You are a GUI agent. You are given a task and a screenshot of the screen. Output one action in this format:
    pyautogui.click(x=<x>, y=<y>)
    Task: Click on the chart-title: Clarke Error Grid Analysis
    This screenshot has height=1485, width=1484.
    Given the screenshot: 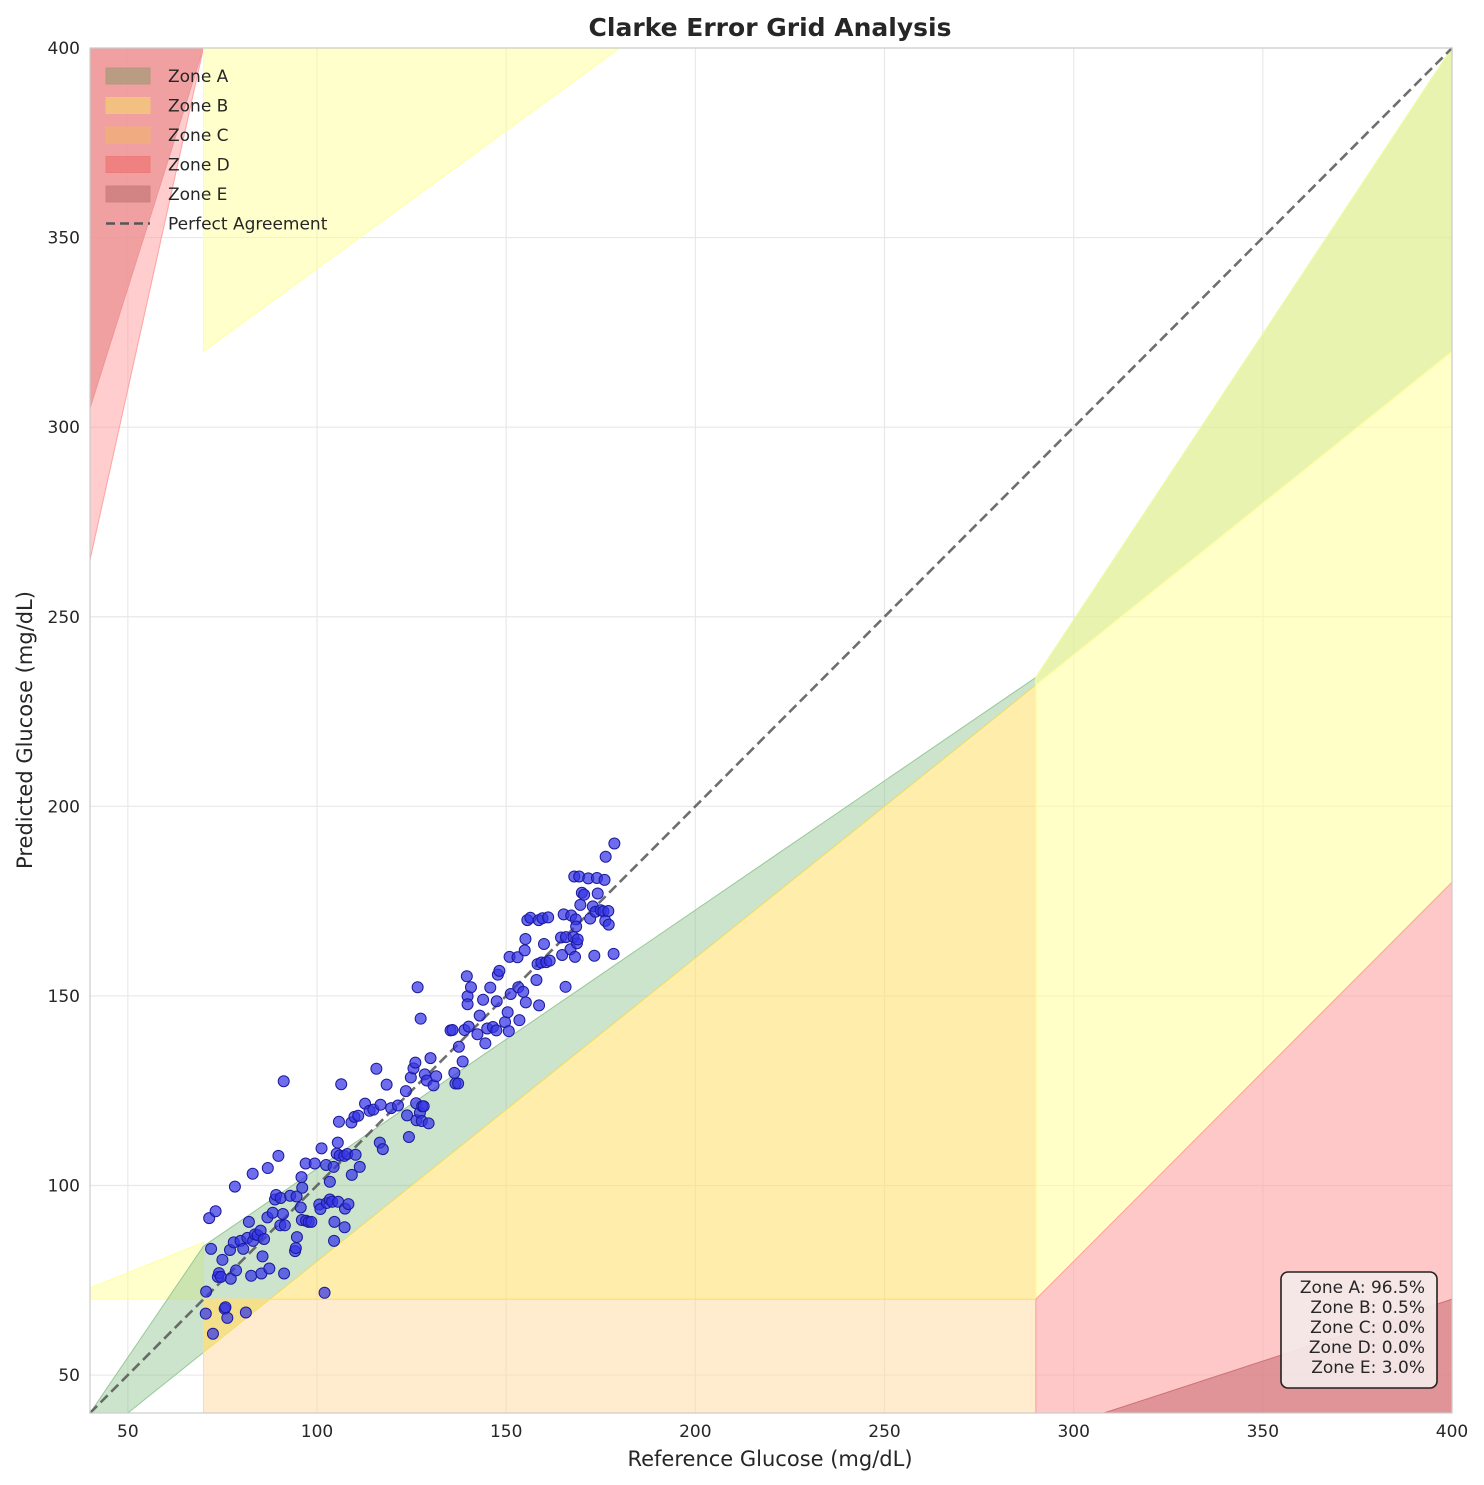 What is the action you would take?
    pyautogui.click(x=770, y=27)
    